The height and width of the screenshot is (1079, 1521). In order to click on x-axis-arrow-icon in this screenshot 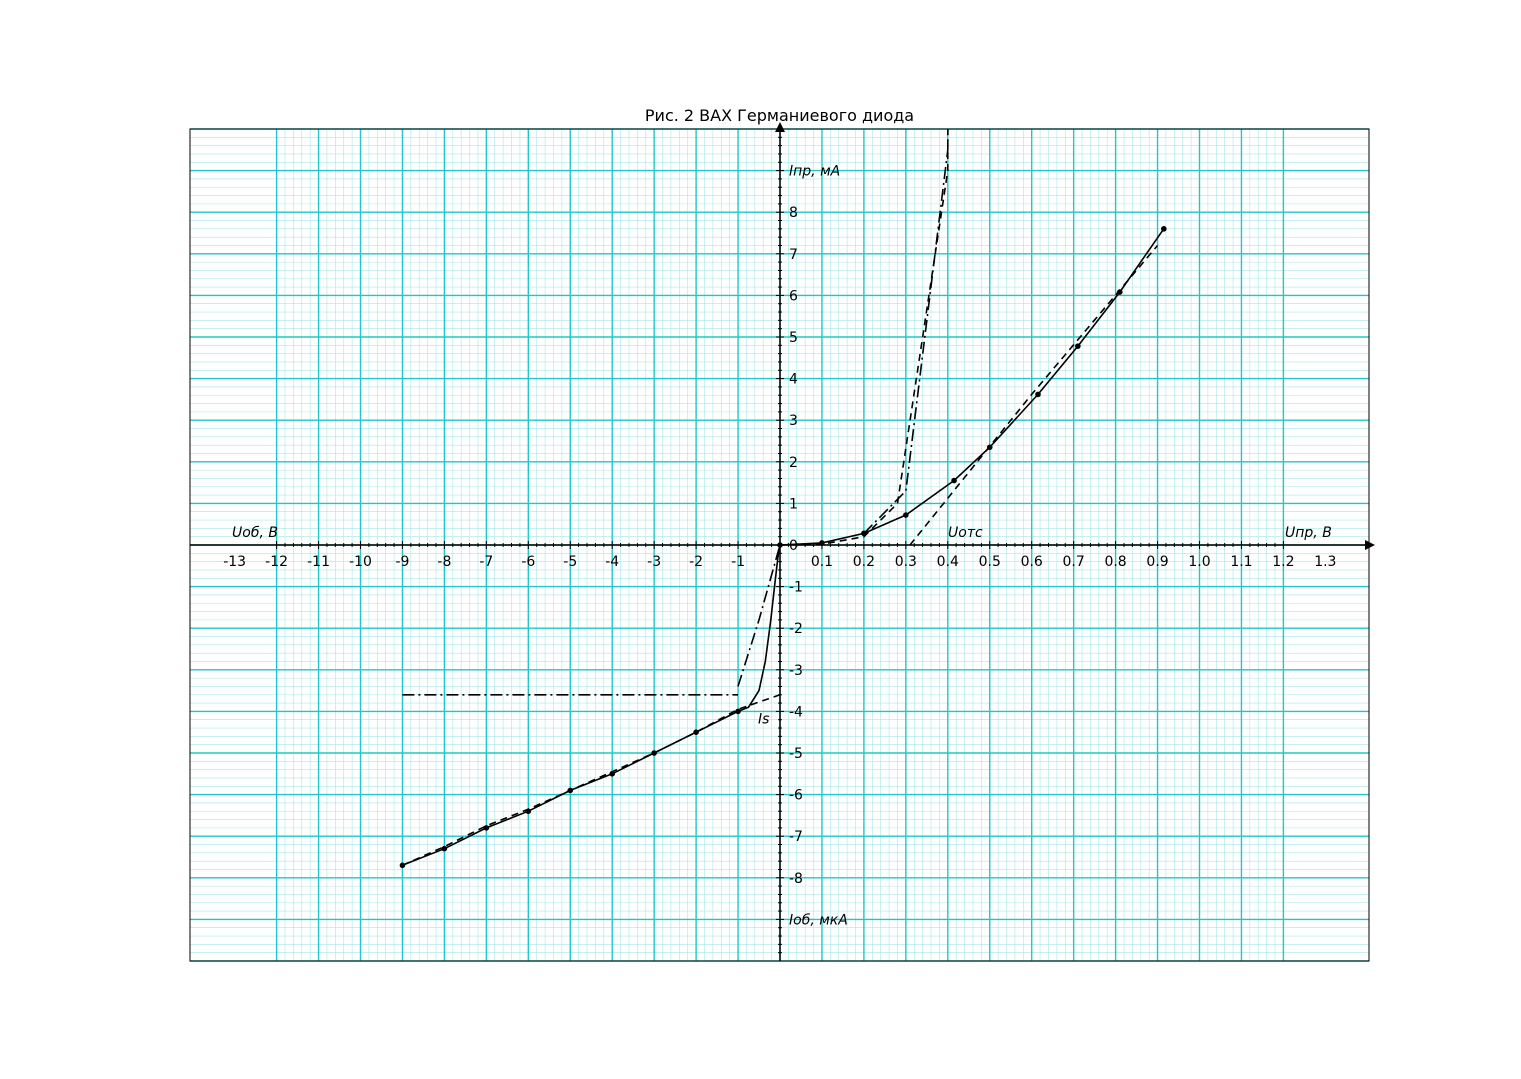, I will do `click(1370, 545)`.